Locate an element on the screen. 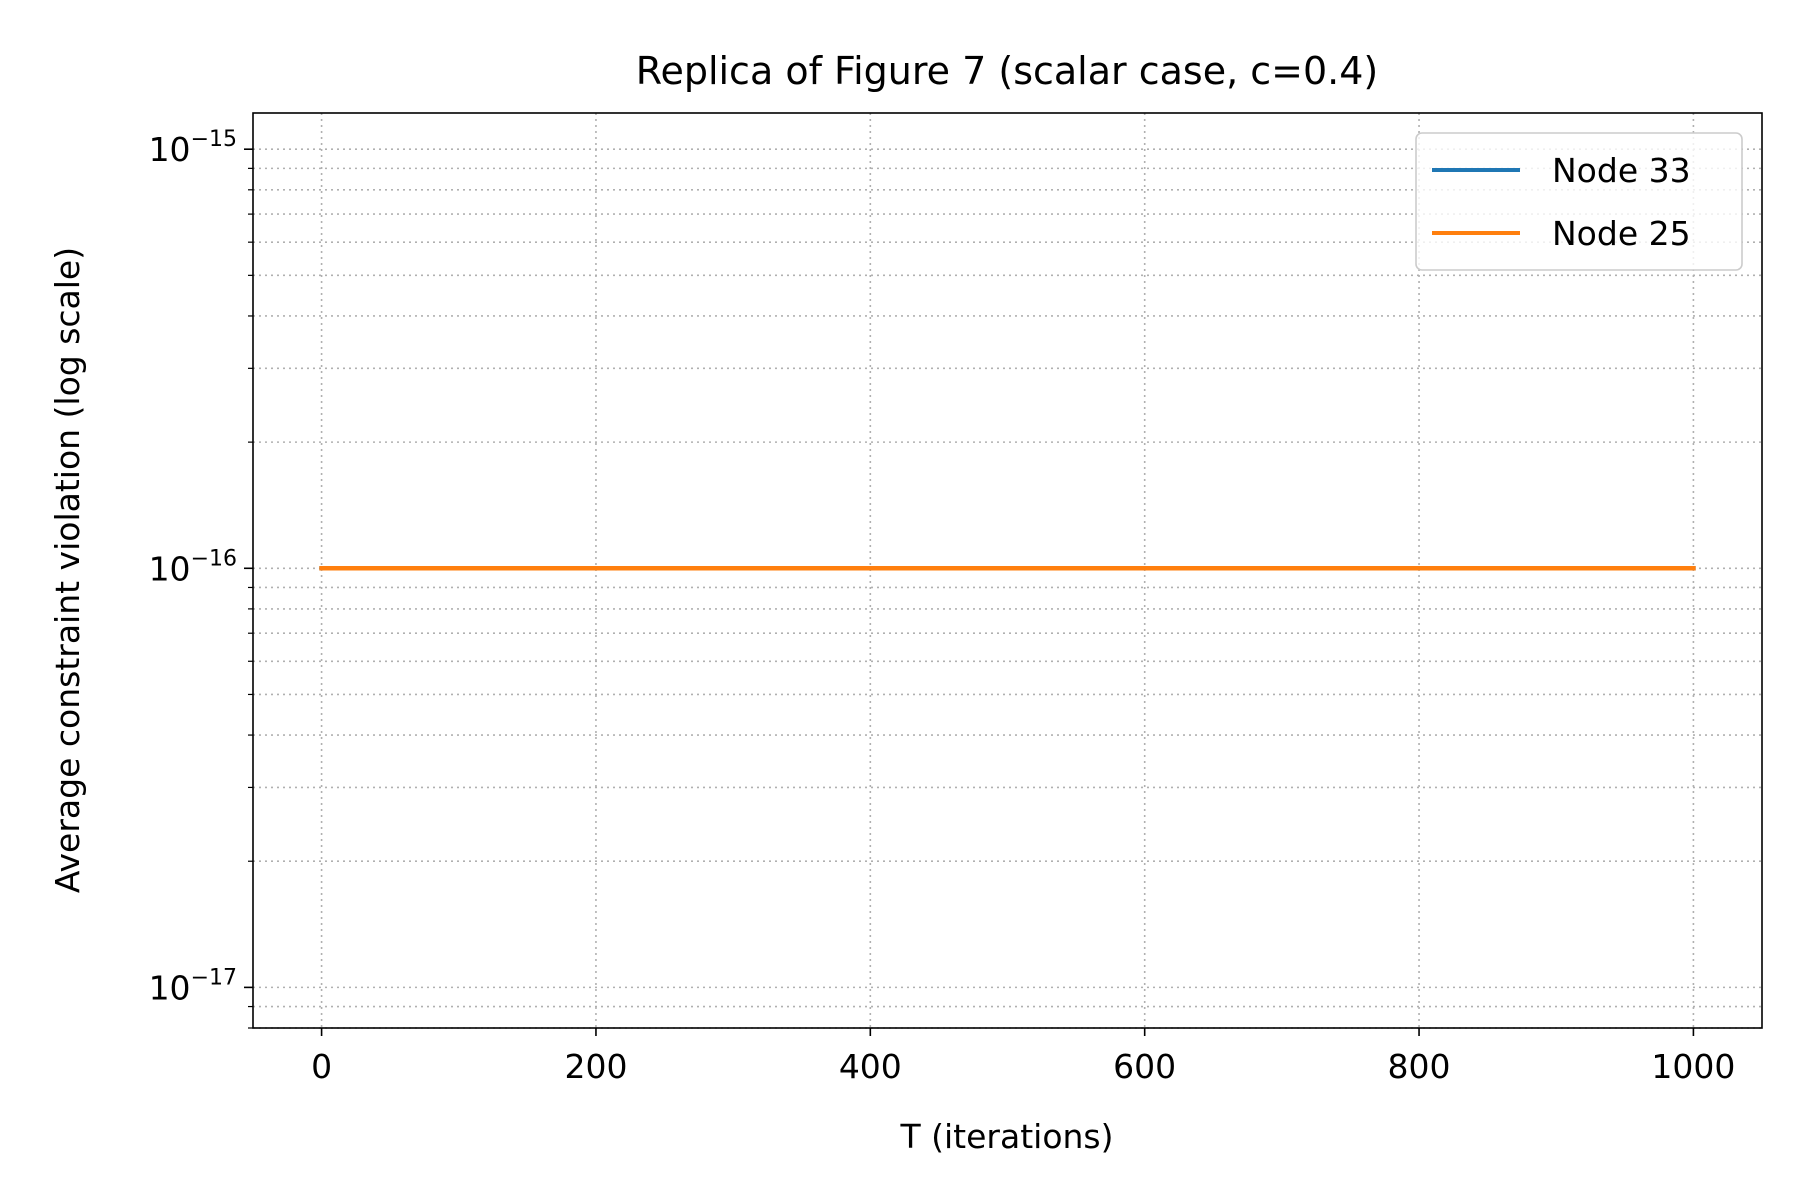 The image size is (1800, 1200). y-tick-label: 10−16 is located at coordinates (193, 567).